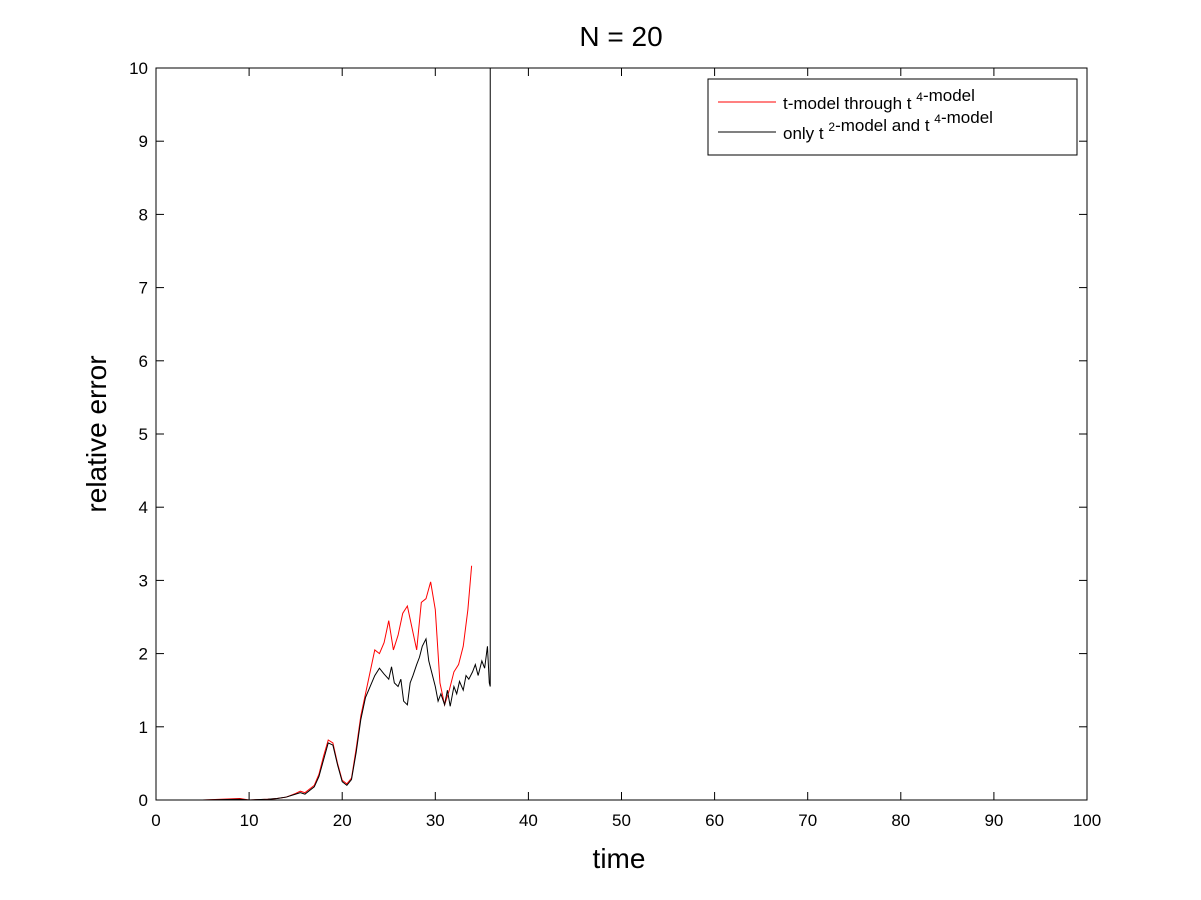  I want to click on x-tick-label: 80, so click(900, 820).